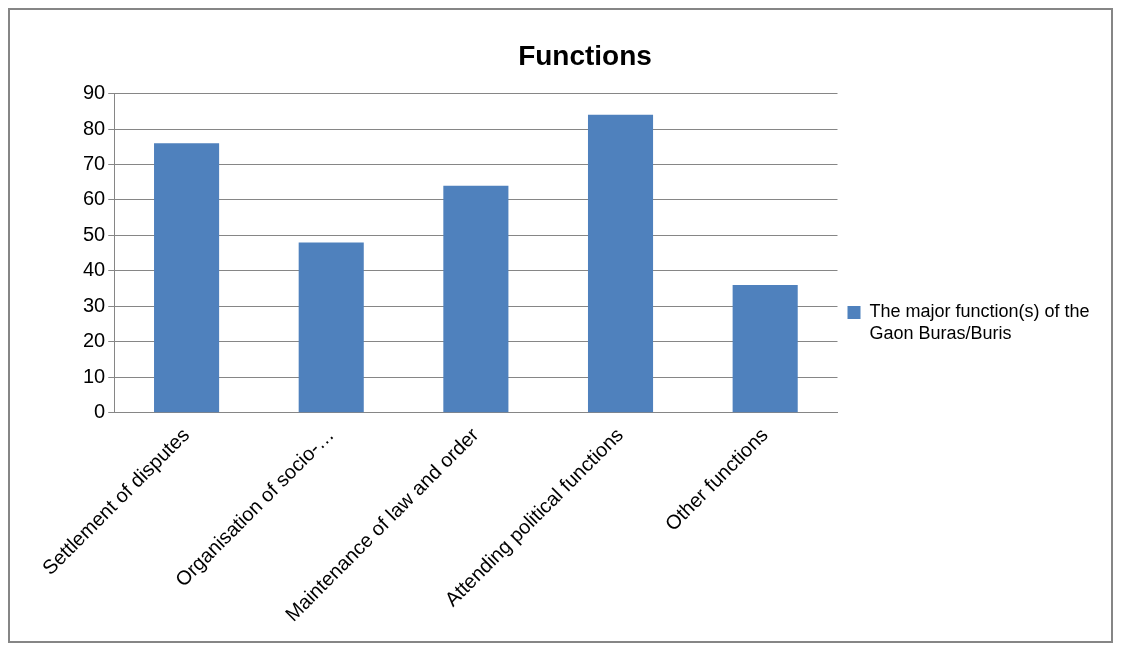 The width and height of the screenshot is (1129, 661). Describe the element at coordinates (94, 304) in the screenshot. I see `y-tick-label: 30` at that location.